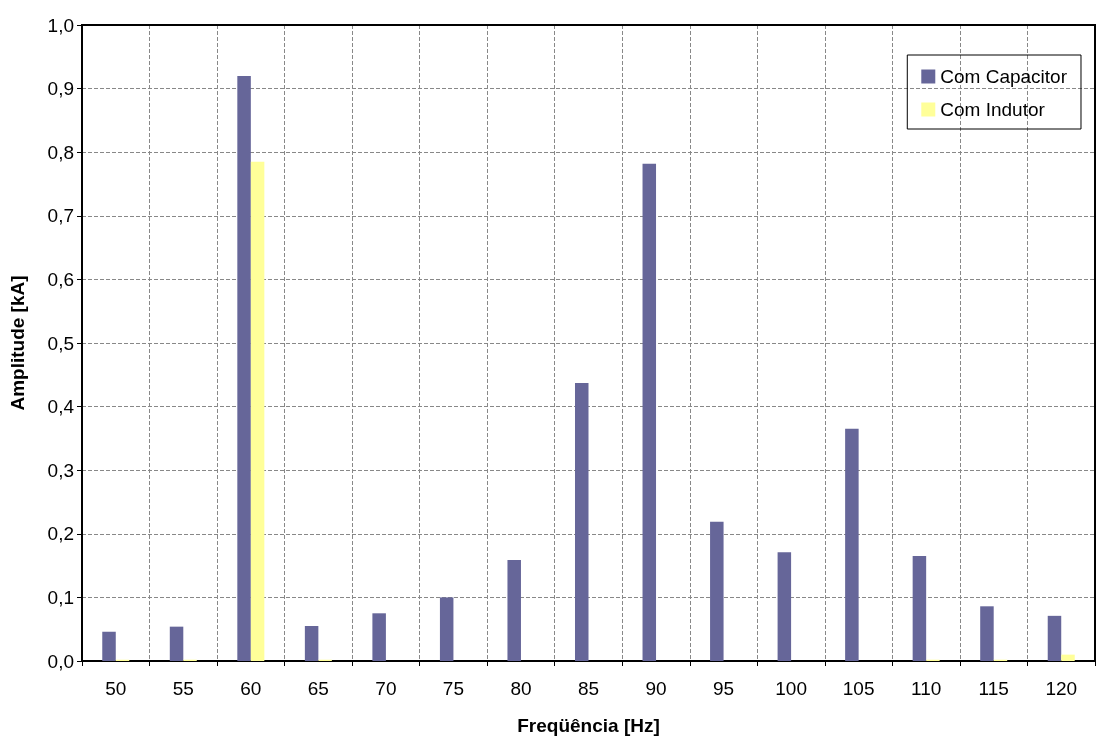 This screenshot has height=756, width=1101. I want to click on x-tick-label: 120, so click(1061, 688).